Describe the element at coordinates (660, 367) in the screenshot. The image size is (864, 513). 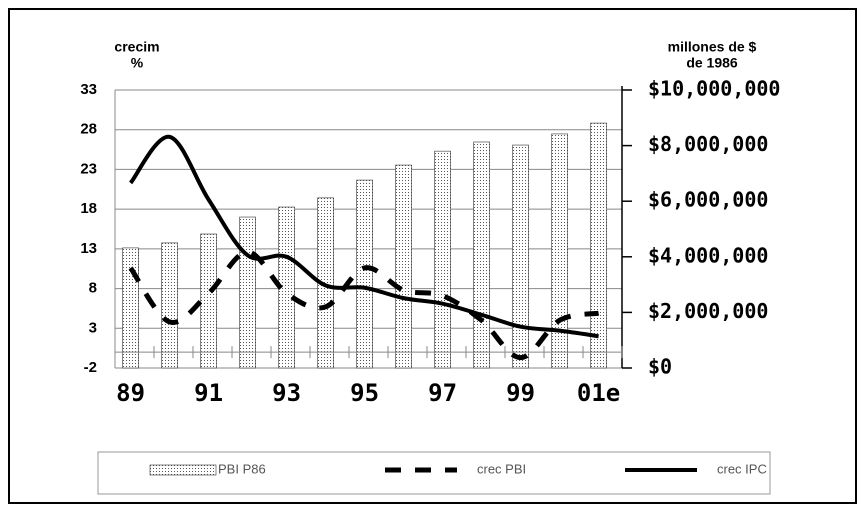
I see `y2-tick-label: $0` at that location.